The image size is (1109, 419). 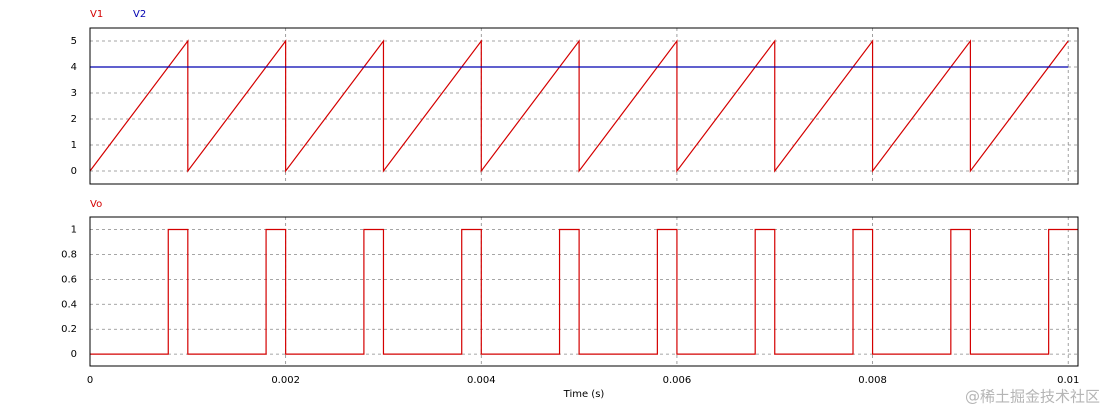 What do you see at coordinates (677, 380) in the screenshot?
I see `x-tick-label: 0.006` at bounding box center [677, 380].